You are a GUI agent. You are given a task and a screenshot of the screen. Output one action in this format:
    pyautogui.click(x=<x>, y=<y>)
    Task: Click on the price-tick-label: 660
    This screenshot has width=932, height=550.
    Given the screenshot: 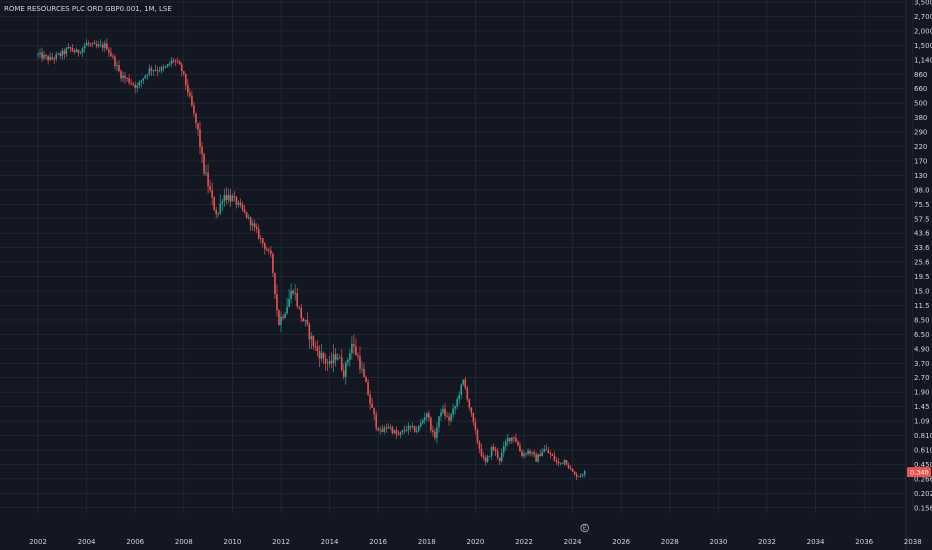 What is the action you would take?
    pyautogui.click(x=920, y=89)
    